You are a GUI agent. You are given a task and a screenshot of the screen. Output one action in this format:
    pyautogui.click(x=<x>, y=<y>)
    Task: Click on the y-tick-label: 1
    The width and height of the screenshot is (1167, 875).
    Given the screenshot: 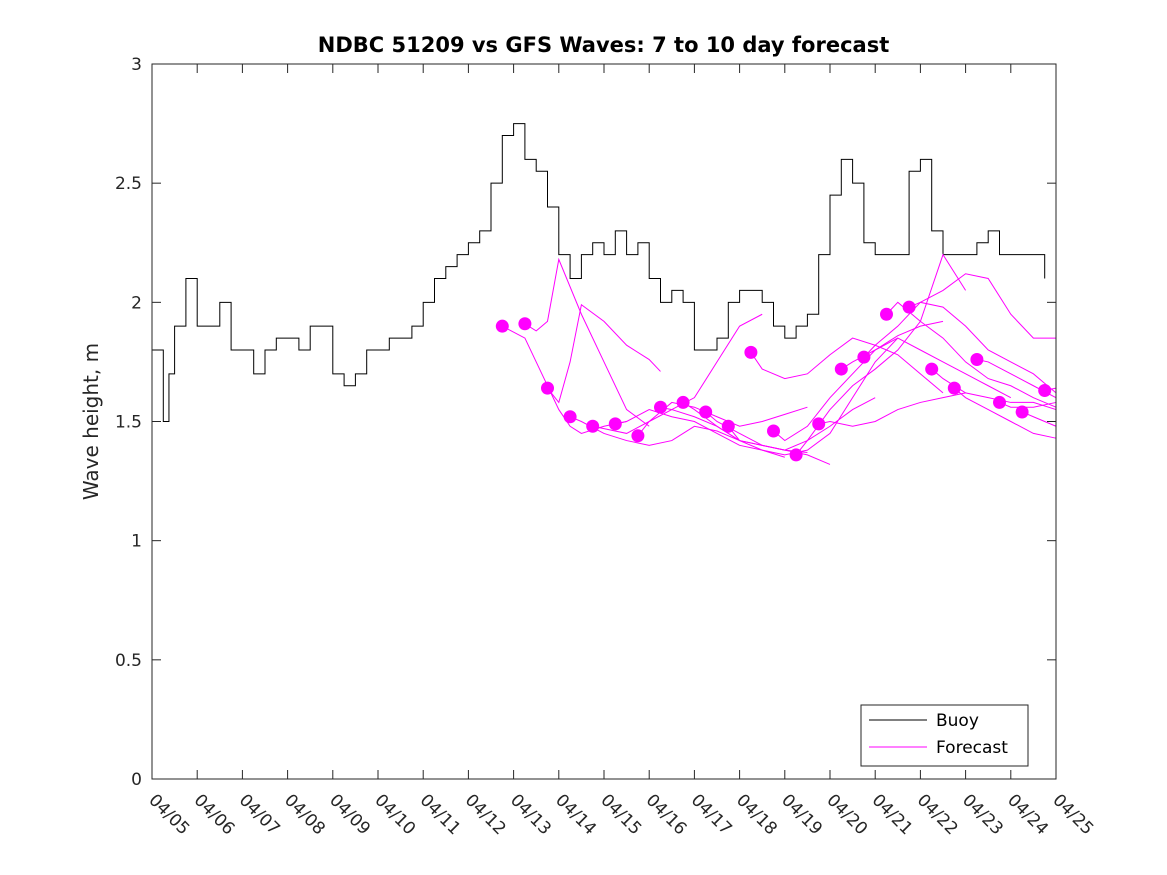 What is the action you would take?
    pyautogui.click(x=136, y=542)
    